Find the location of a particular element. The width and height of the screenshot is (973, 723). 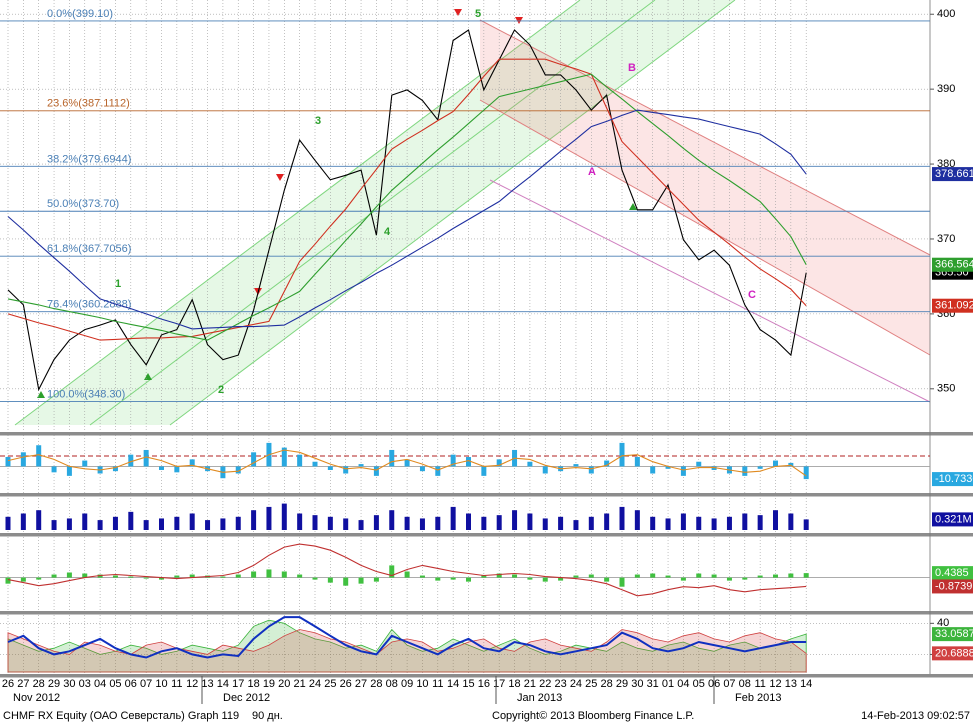

x-tick-label: 05 is located at coordinates (699, 684).